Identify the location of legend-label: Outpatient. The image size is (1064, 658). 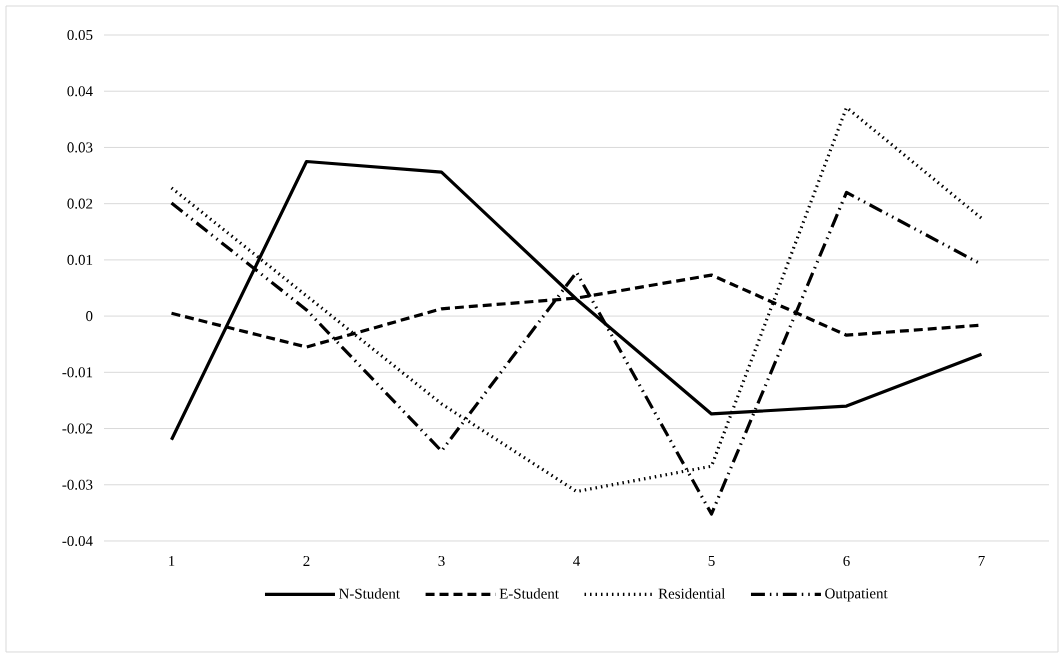
(856, 595).